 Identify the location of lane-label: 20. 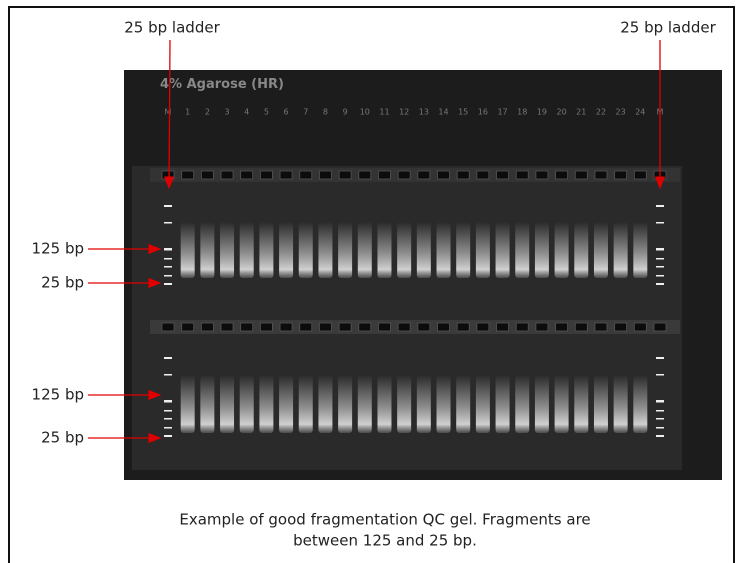
(562, 112).